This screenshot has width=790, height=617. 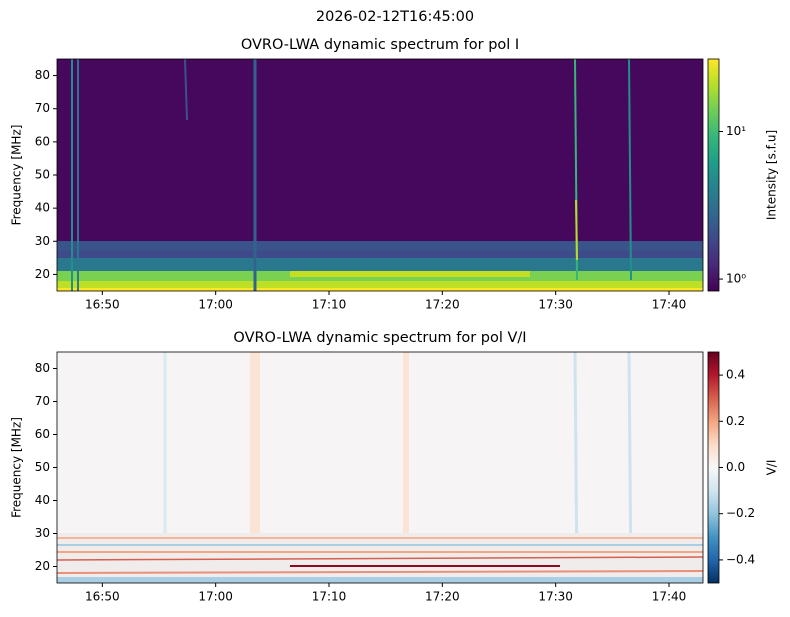 I want to click on colorbar-tick-label: 0.0, so click(x=735, y=467).